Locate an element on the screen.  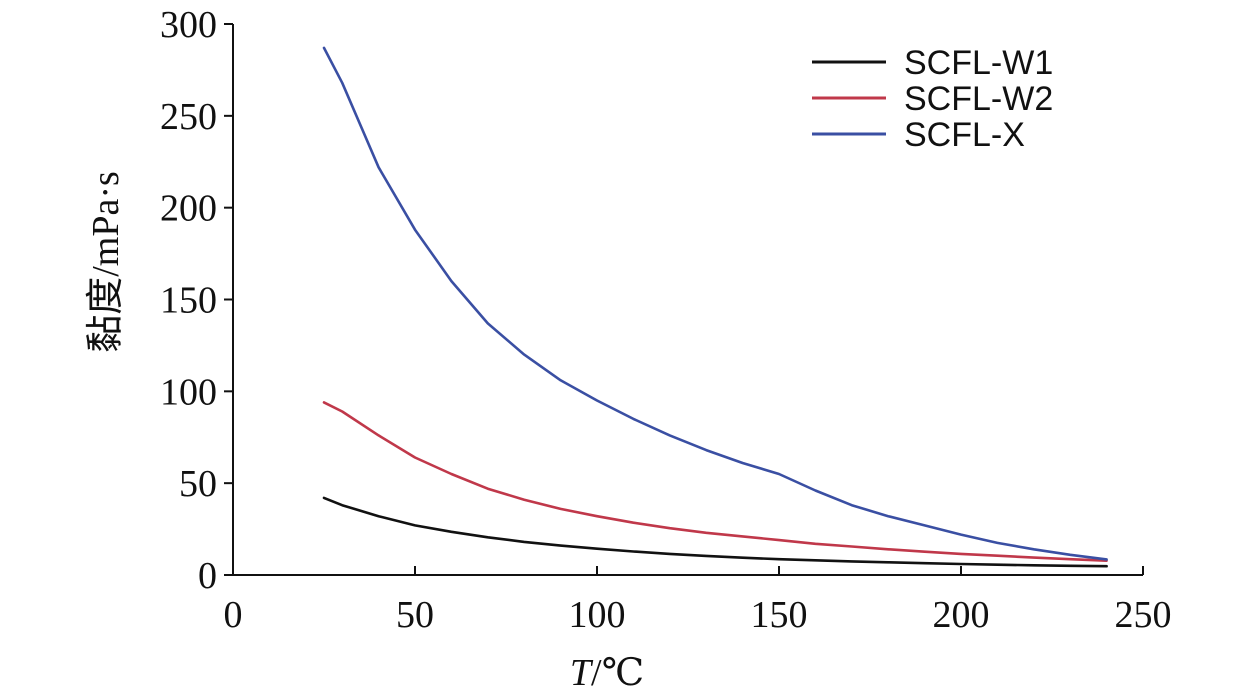
x-axis-title-unit: /℃ is located at coordinates (617, 673).